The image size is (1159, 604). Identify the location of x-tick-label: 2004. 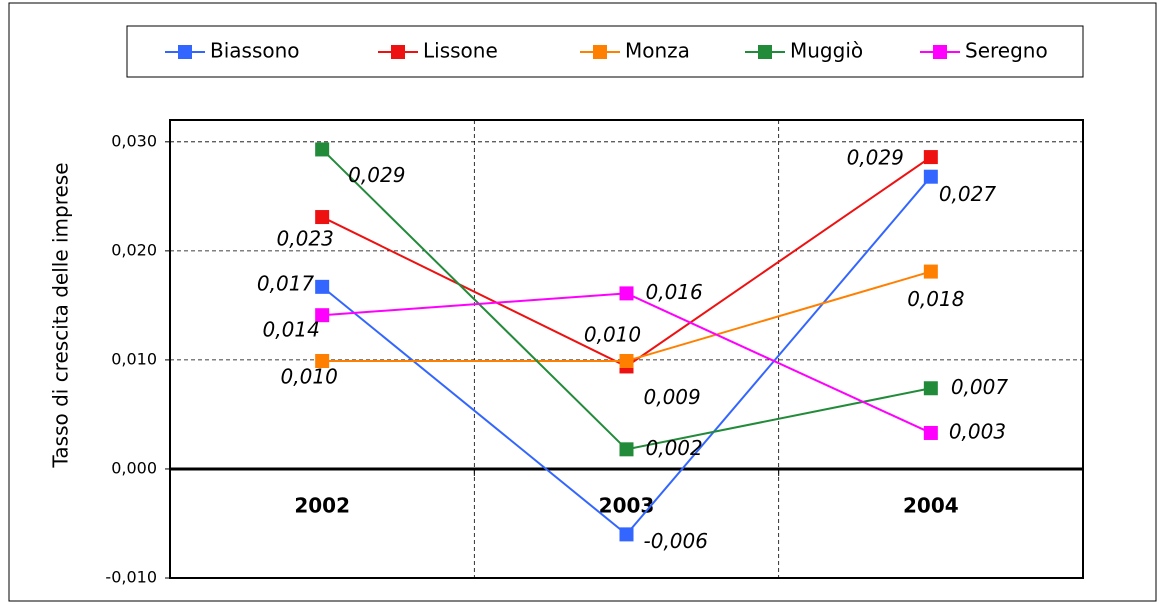
(931, 506).